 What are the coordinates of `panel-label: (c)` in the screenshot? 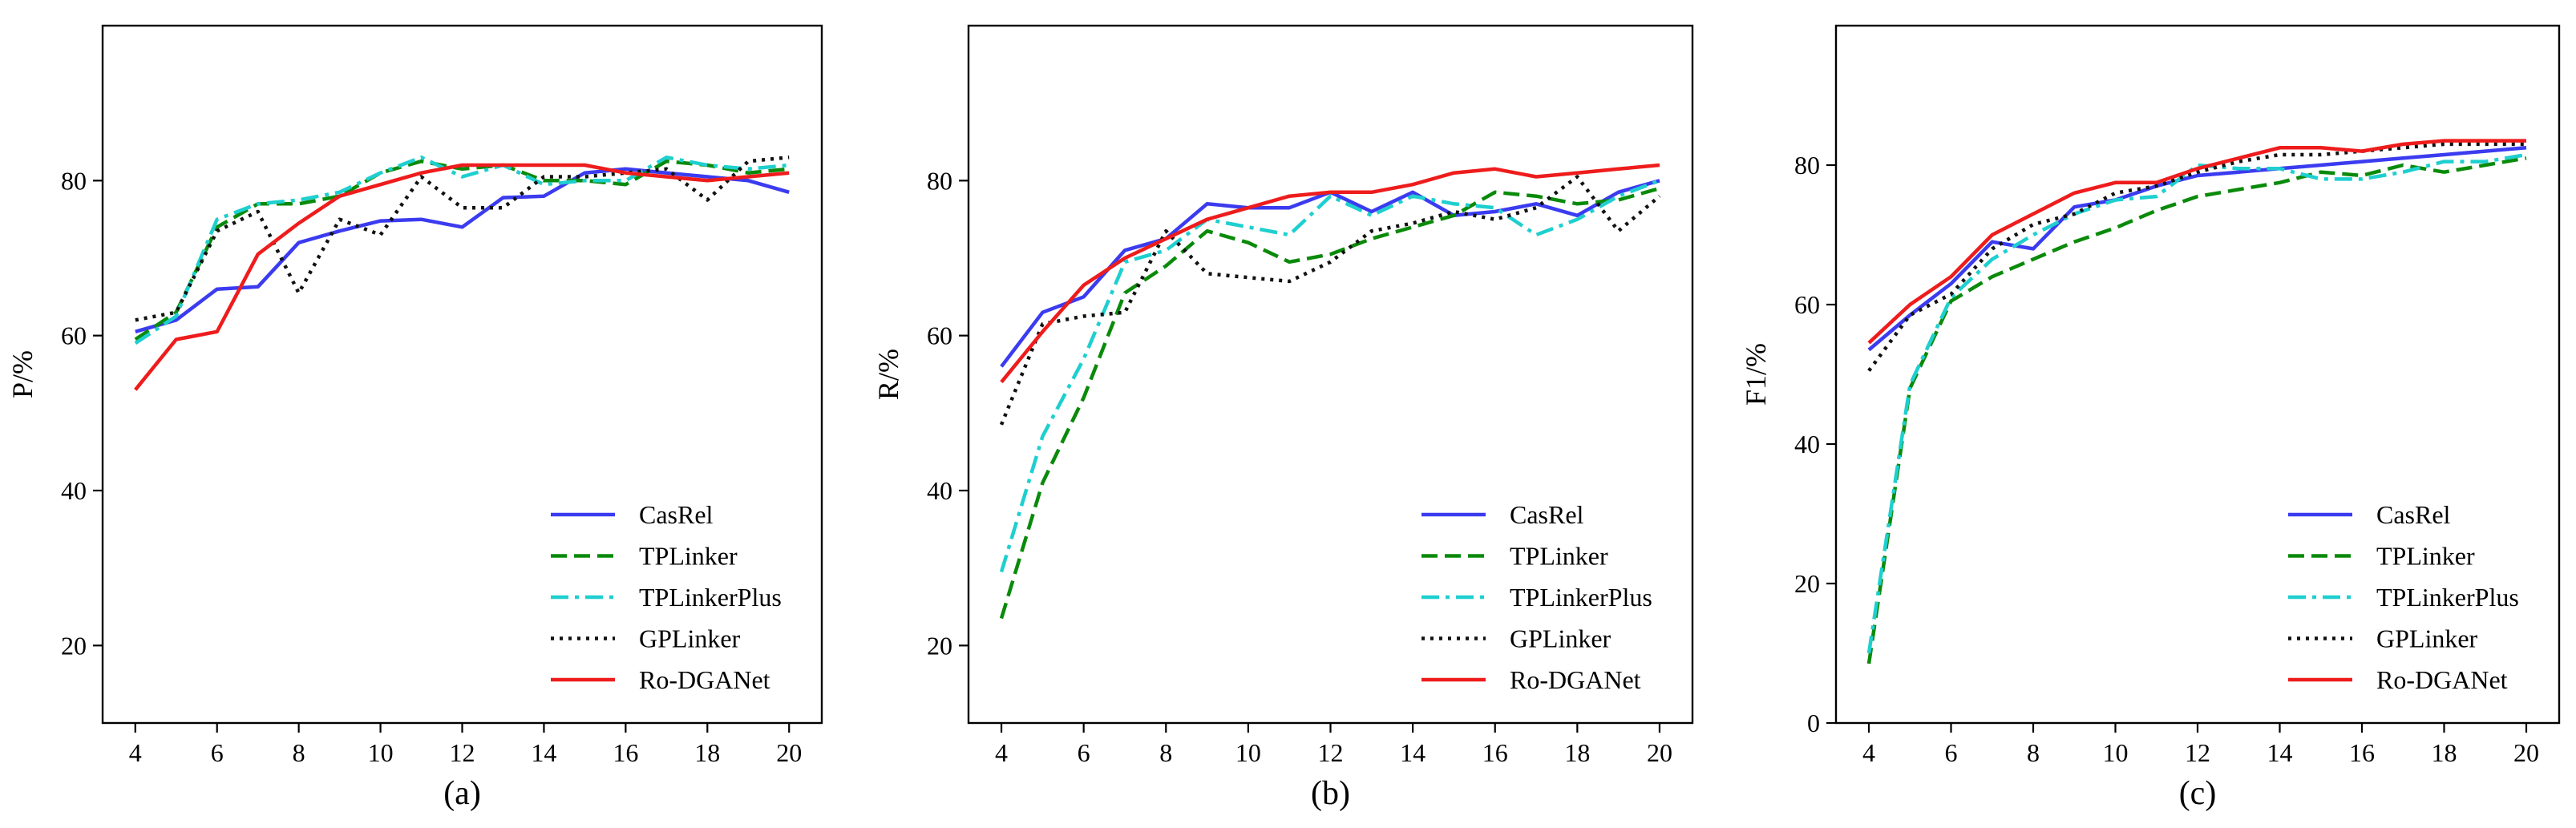 It's located at (2198, 794).